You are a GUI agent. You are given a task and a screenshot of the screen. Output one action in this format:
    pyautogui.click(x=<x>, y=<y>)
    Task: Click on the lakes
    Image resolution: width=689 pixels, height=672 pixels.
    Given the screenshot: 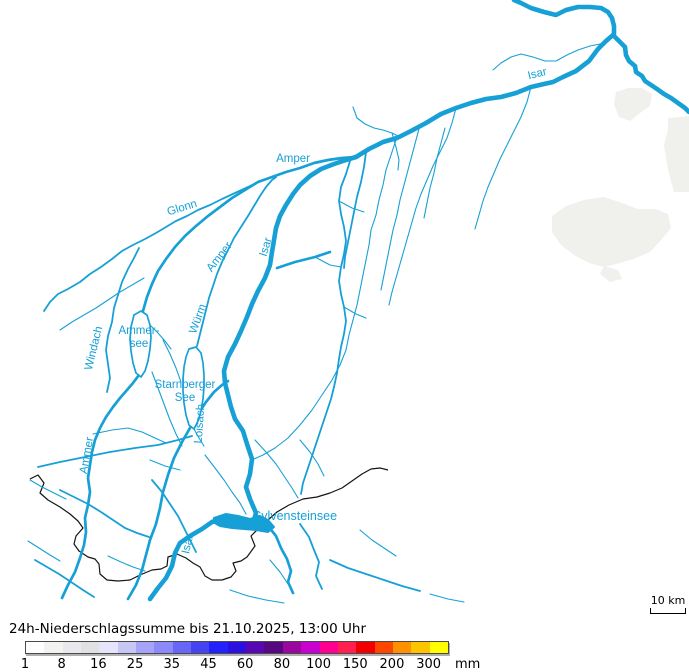 What is the action you would take?
    pyautogui.click(x=202, y=421)
    